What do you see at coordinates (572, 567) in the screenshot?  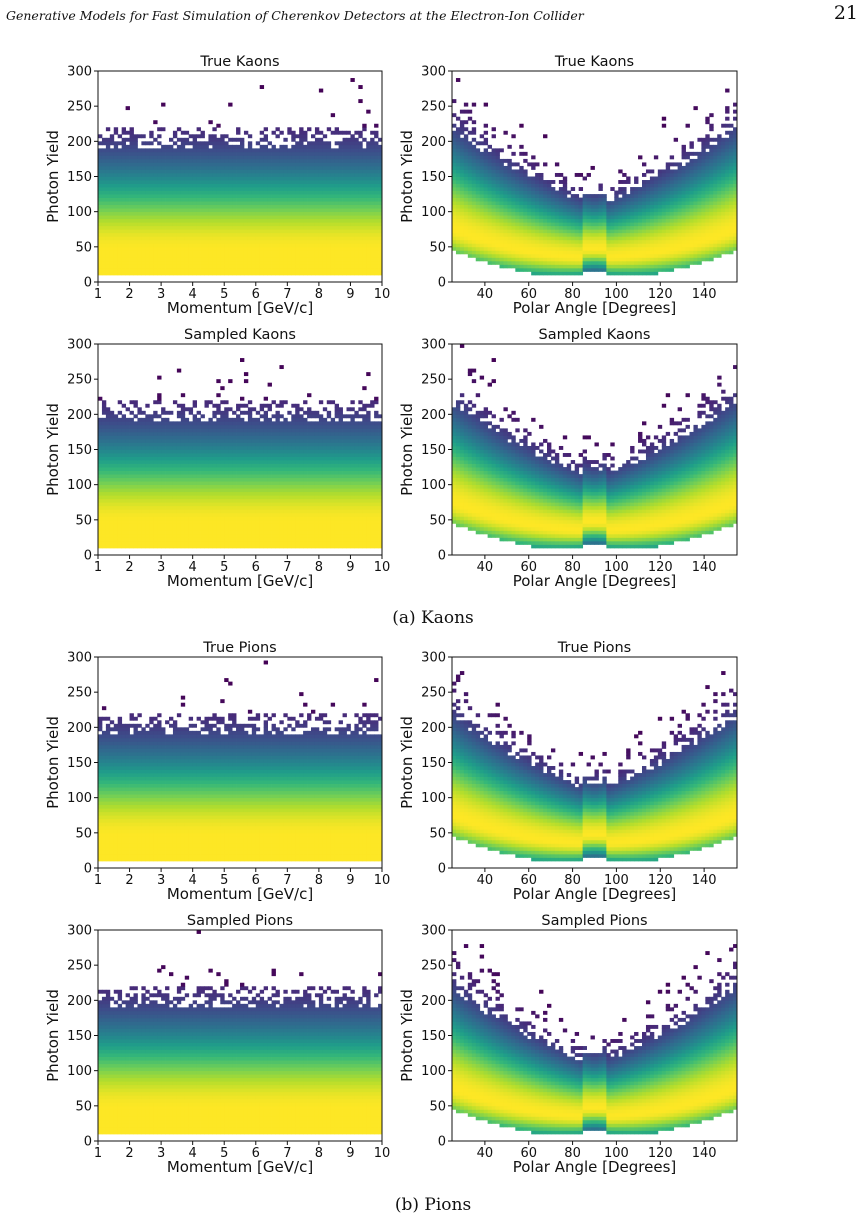 I see `x-tick-label: 80` at bounding box center [572, 567].